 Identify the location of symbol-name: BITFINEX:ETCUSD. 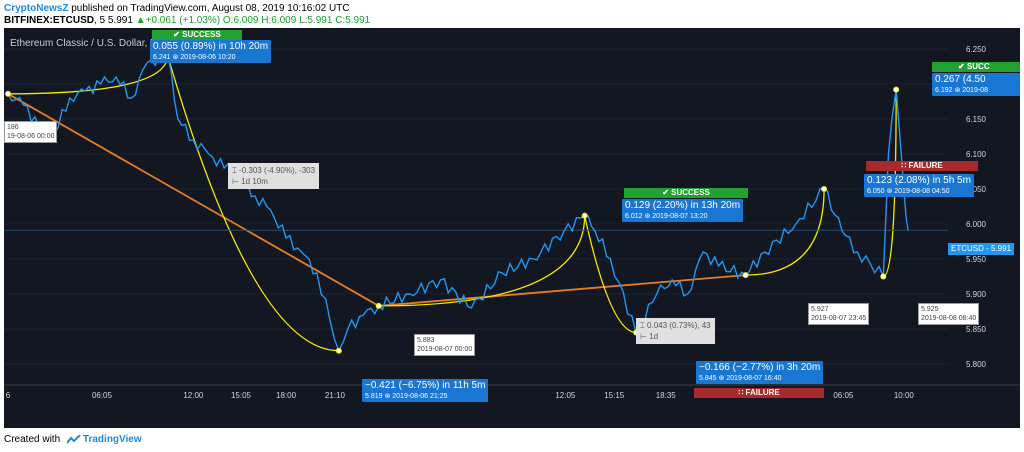
(49, 20).